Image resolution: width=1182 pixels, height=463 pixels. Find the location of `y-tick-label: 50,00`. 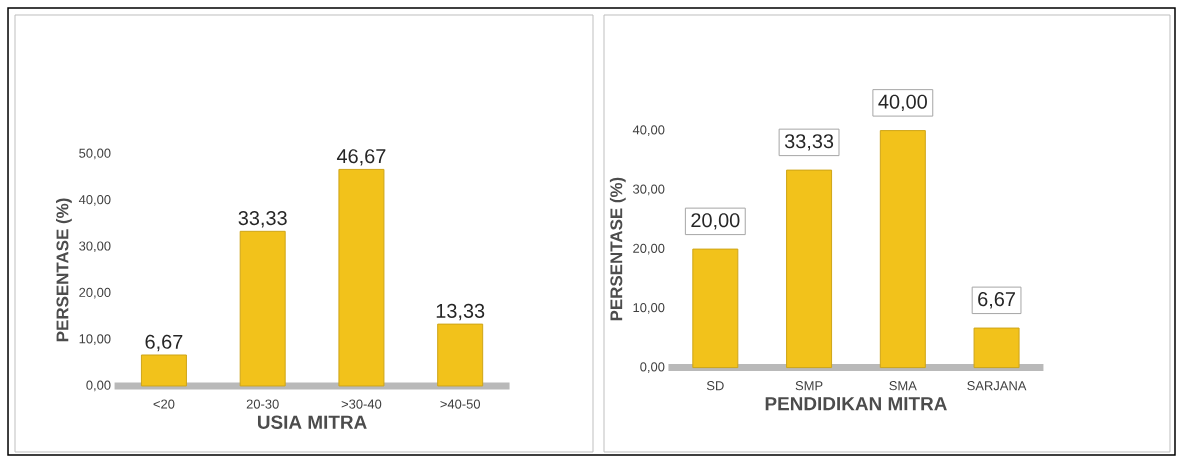

y-tick-label: 50,00 is located at coordinates (95, 154).